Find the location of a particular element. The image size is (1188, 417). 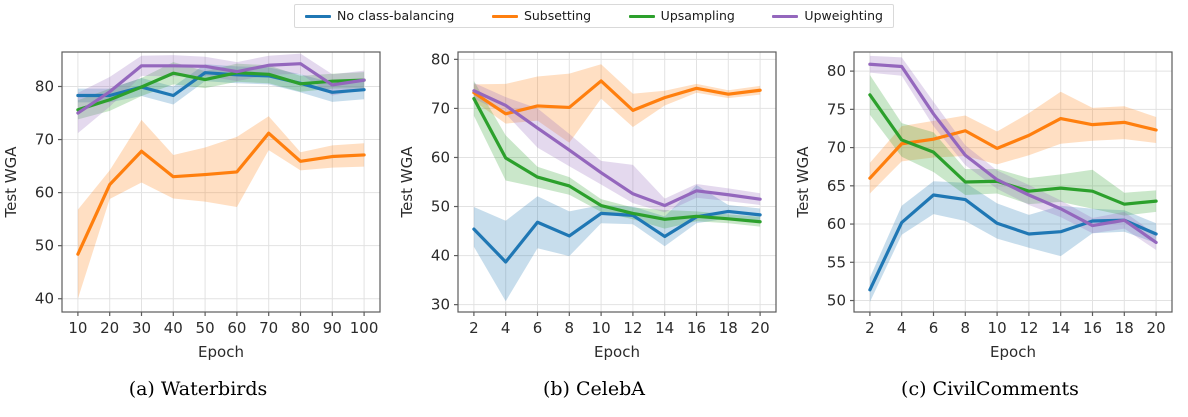

x-tick-label: 40 is located at coordinates (173, 328).